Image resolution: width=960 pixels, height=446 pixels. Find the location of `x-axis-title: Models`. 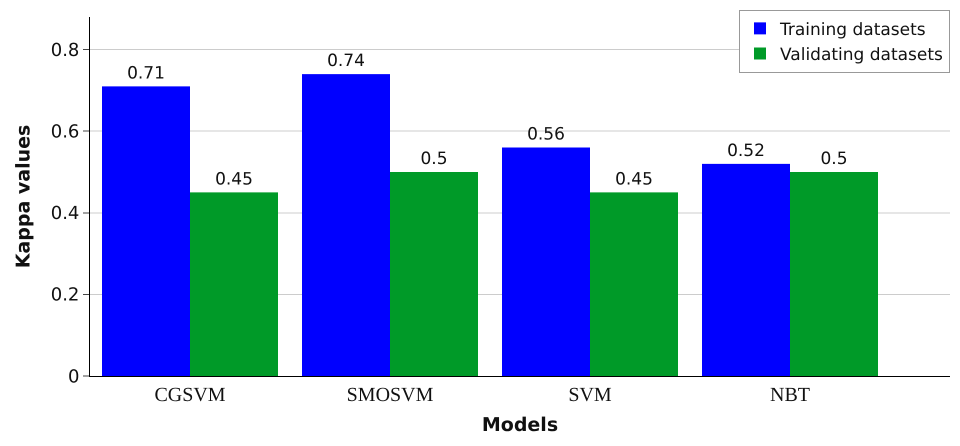

x-axis-title: Models is located at coordinates (520, 425).